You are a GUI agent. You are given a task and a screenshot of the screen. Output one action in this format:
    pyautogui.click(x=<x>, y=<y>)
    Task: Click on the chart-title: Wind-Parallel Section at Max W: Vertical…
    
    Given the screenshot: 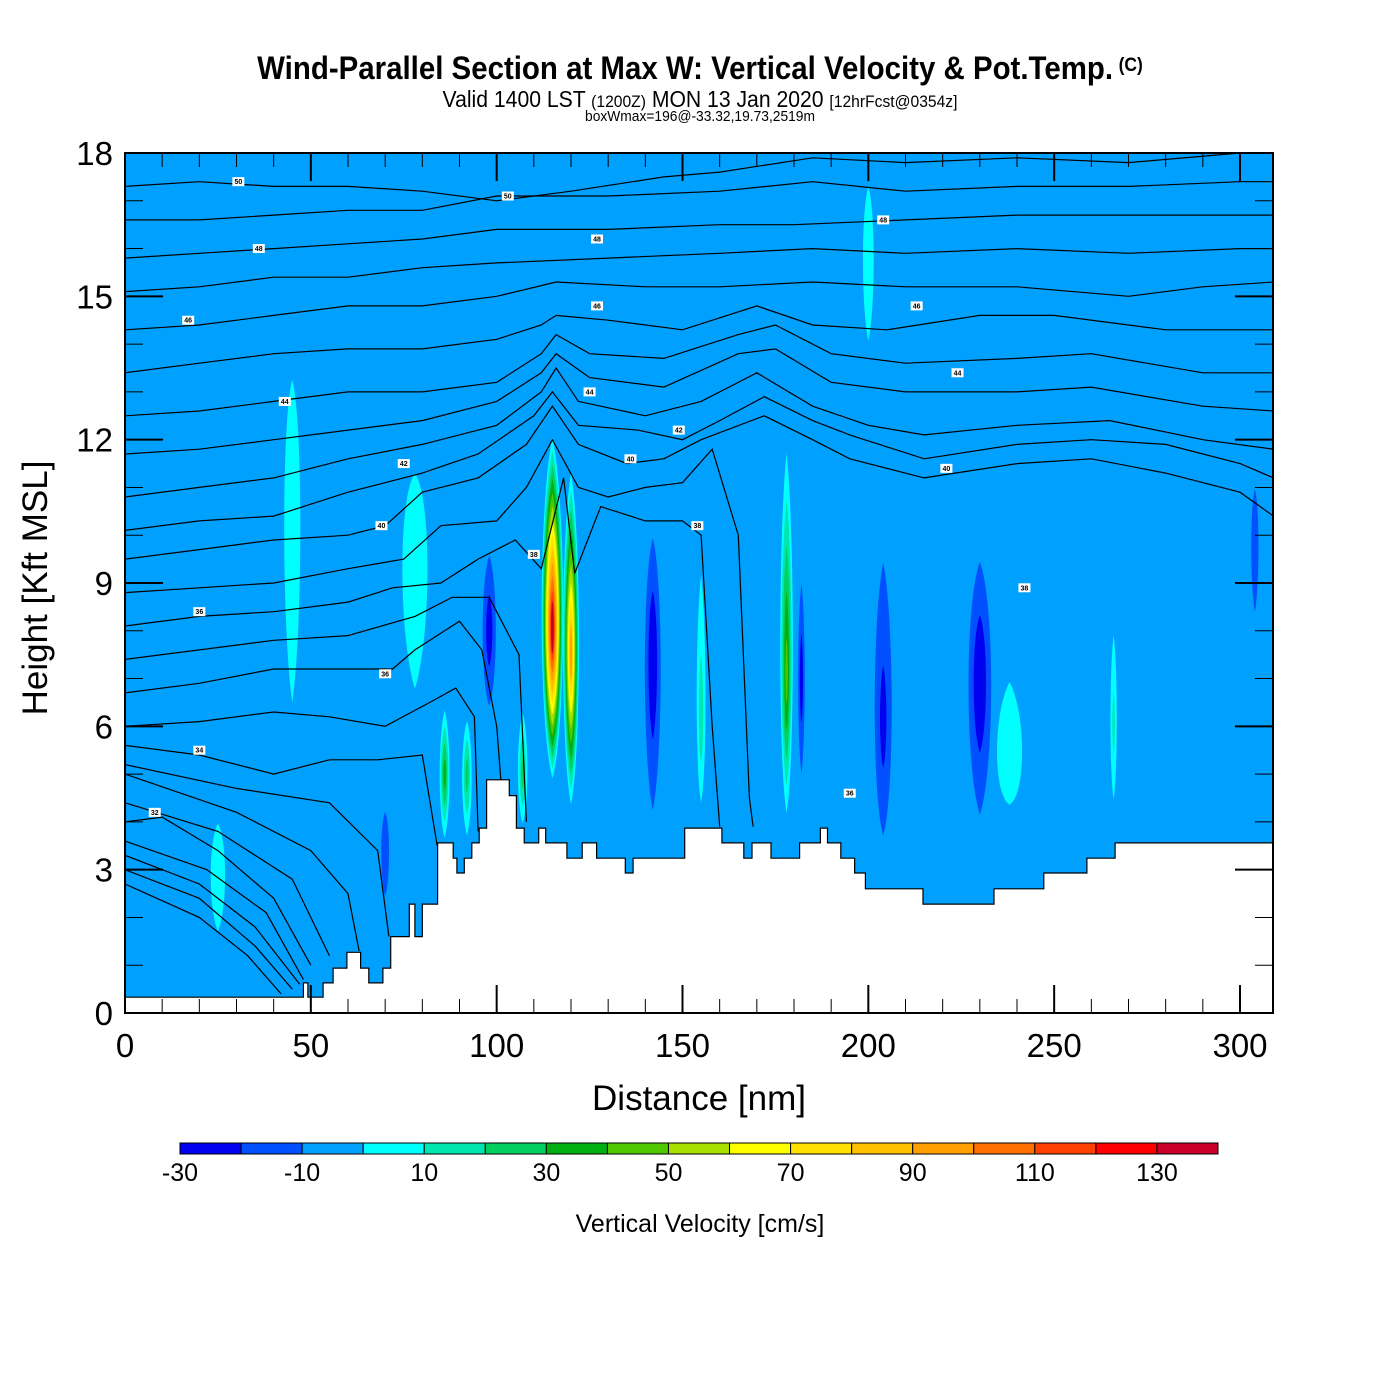 What is the action you would take?
    pyautogui.click(x=700, y=68)
    